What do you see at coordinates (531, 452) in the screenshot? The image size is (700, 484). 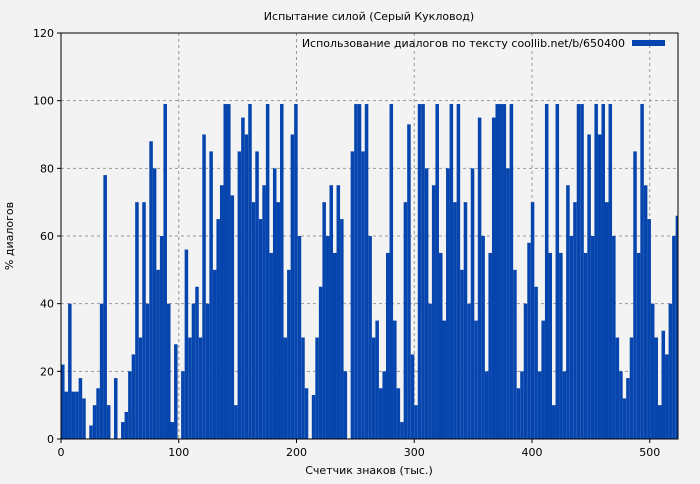 I see `x-tick-label: 400` at bounding box center [531, 452].